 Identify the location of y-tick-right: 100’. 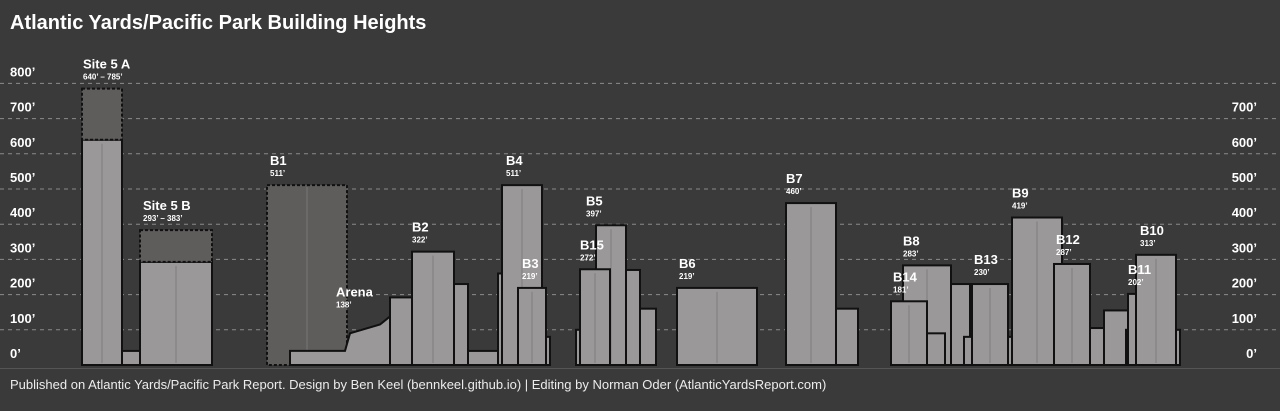
(1244, 318).